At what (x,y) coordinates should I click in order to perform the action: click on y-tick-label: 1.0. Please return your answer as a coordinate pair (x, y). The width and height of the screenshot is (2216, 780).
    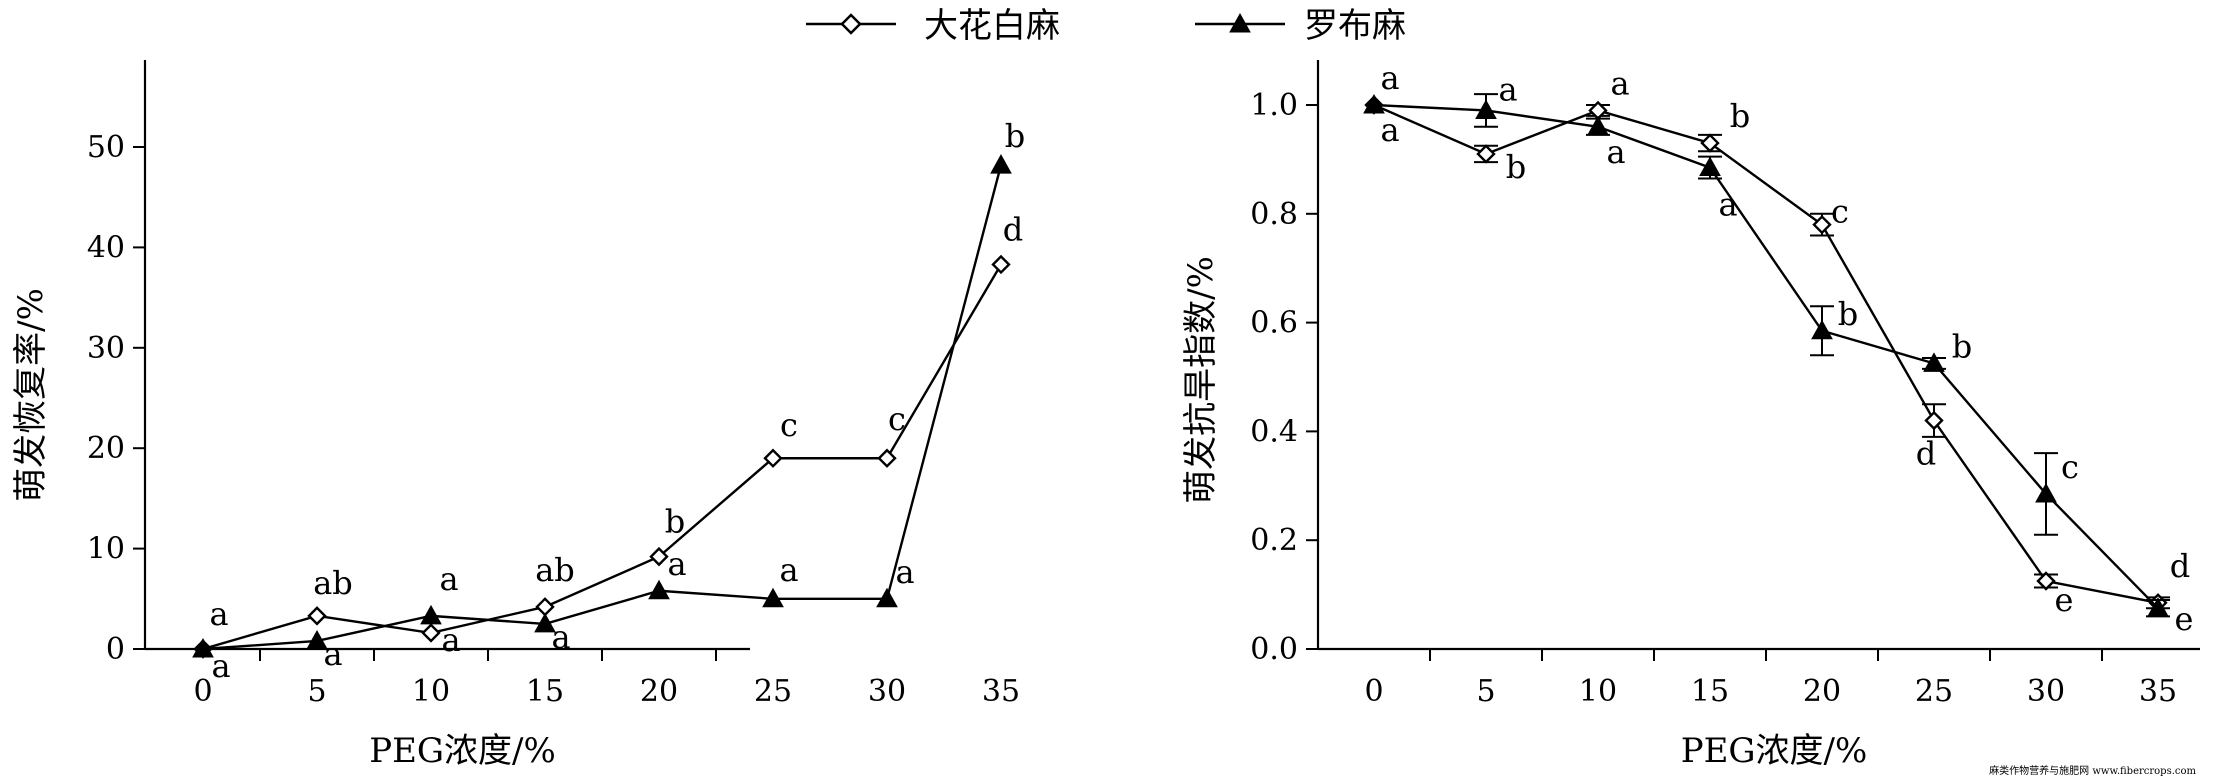
    Looking at the image, I should click on (1274, 105).